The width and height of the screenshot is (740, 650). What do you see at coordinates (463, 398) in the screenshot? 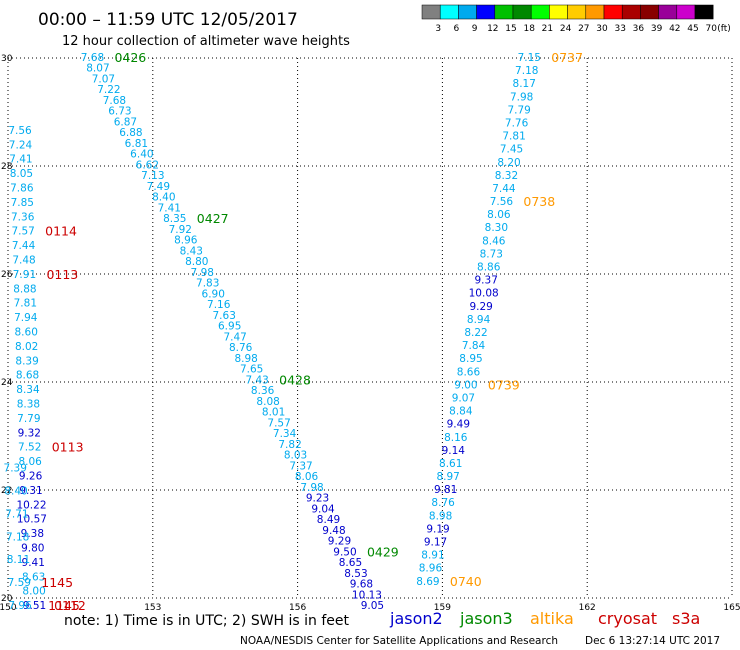
I see `wave-height-value: 9.07` at bounding box center [463, 398].